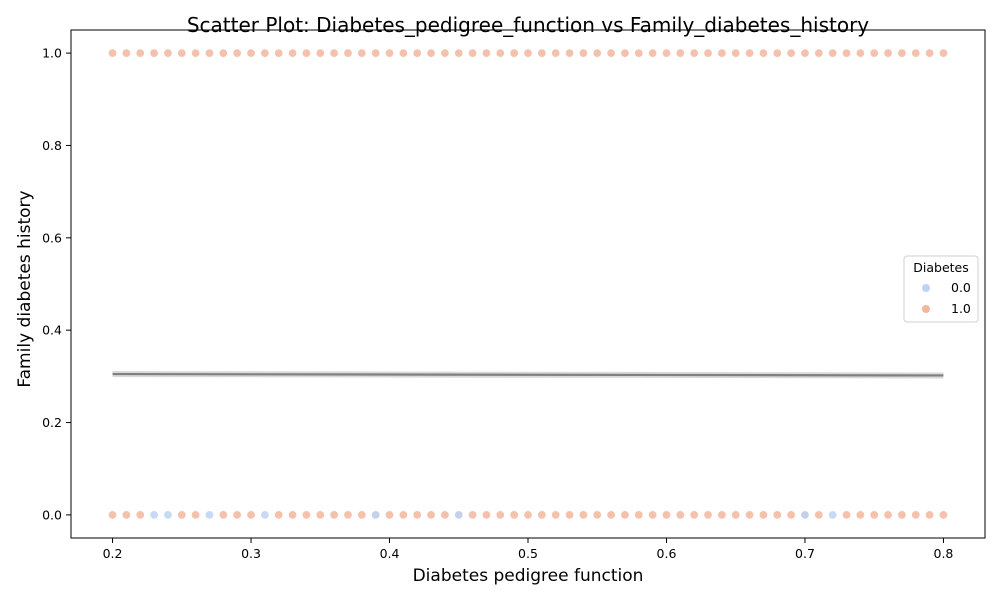 The image size is (1000, 600). Describe the element at coordinates (528, 549) in the screenshot. I see `x-axis: 0.2 0.3 0.4 0.5 0.6 0.7 0.8` at that location.